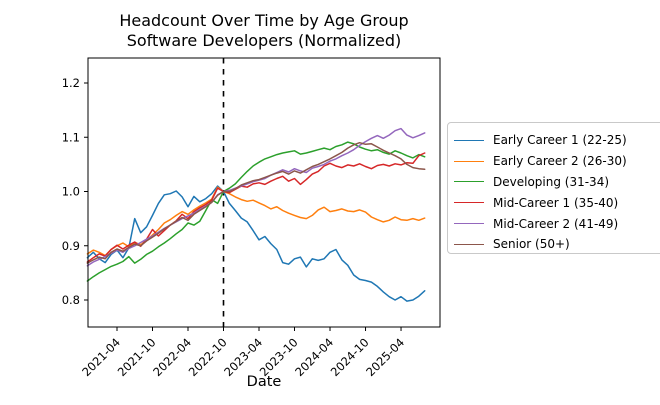 This screenshot has width=660, height=405. I want to click on series-line, so click(256, 243).